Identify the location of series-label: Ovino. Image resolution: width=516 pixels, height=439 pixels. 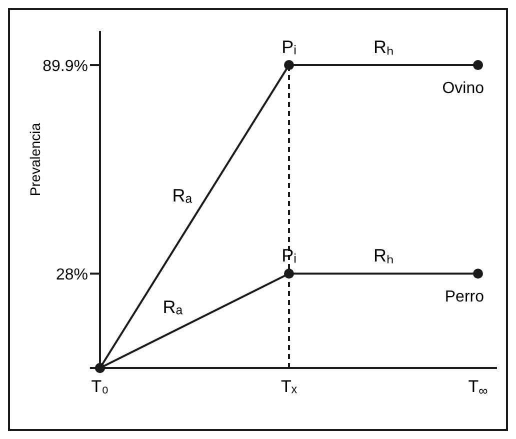
(463, 89).